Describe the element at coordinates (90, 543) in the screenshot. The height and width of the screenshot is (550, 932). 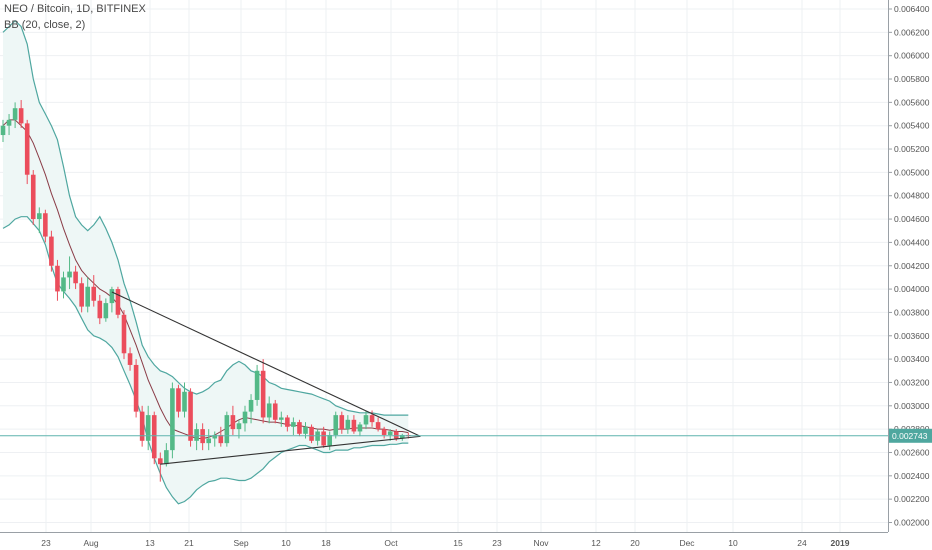
I see `x-tick-label: Aug` at that location.